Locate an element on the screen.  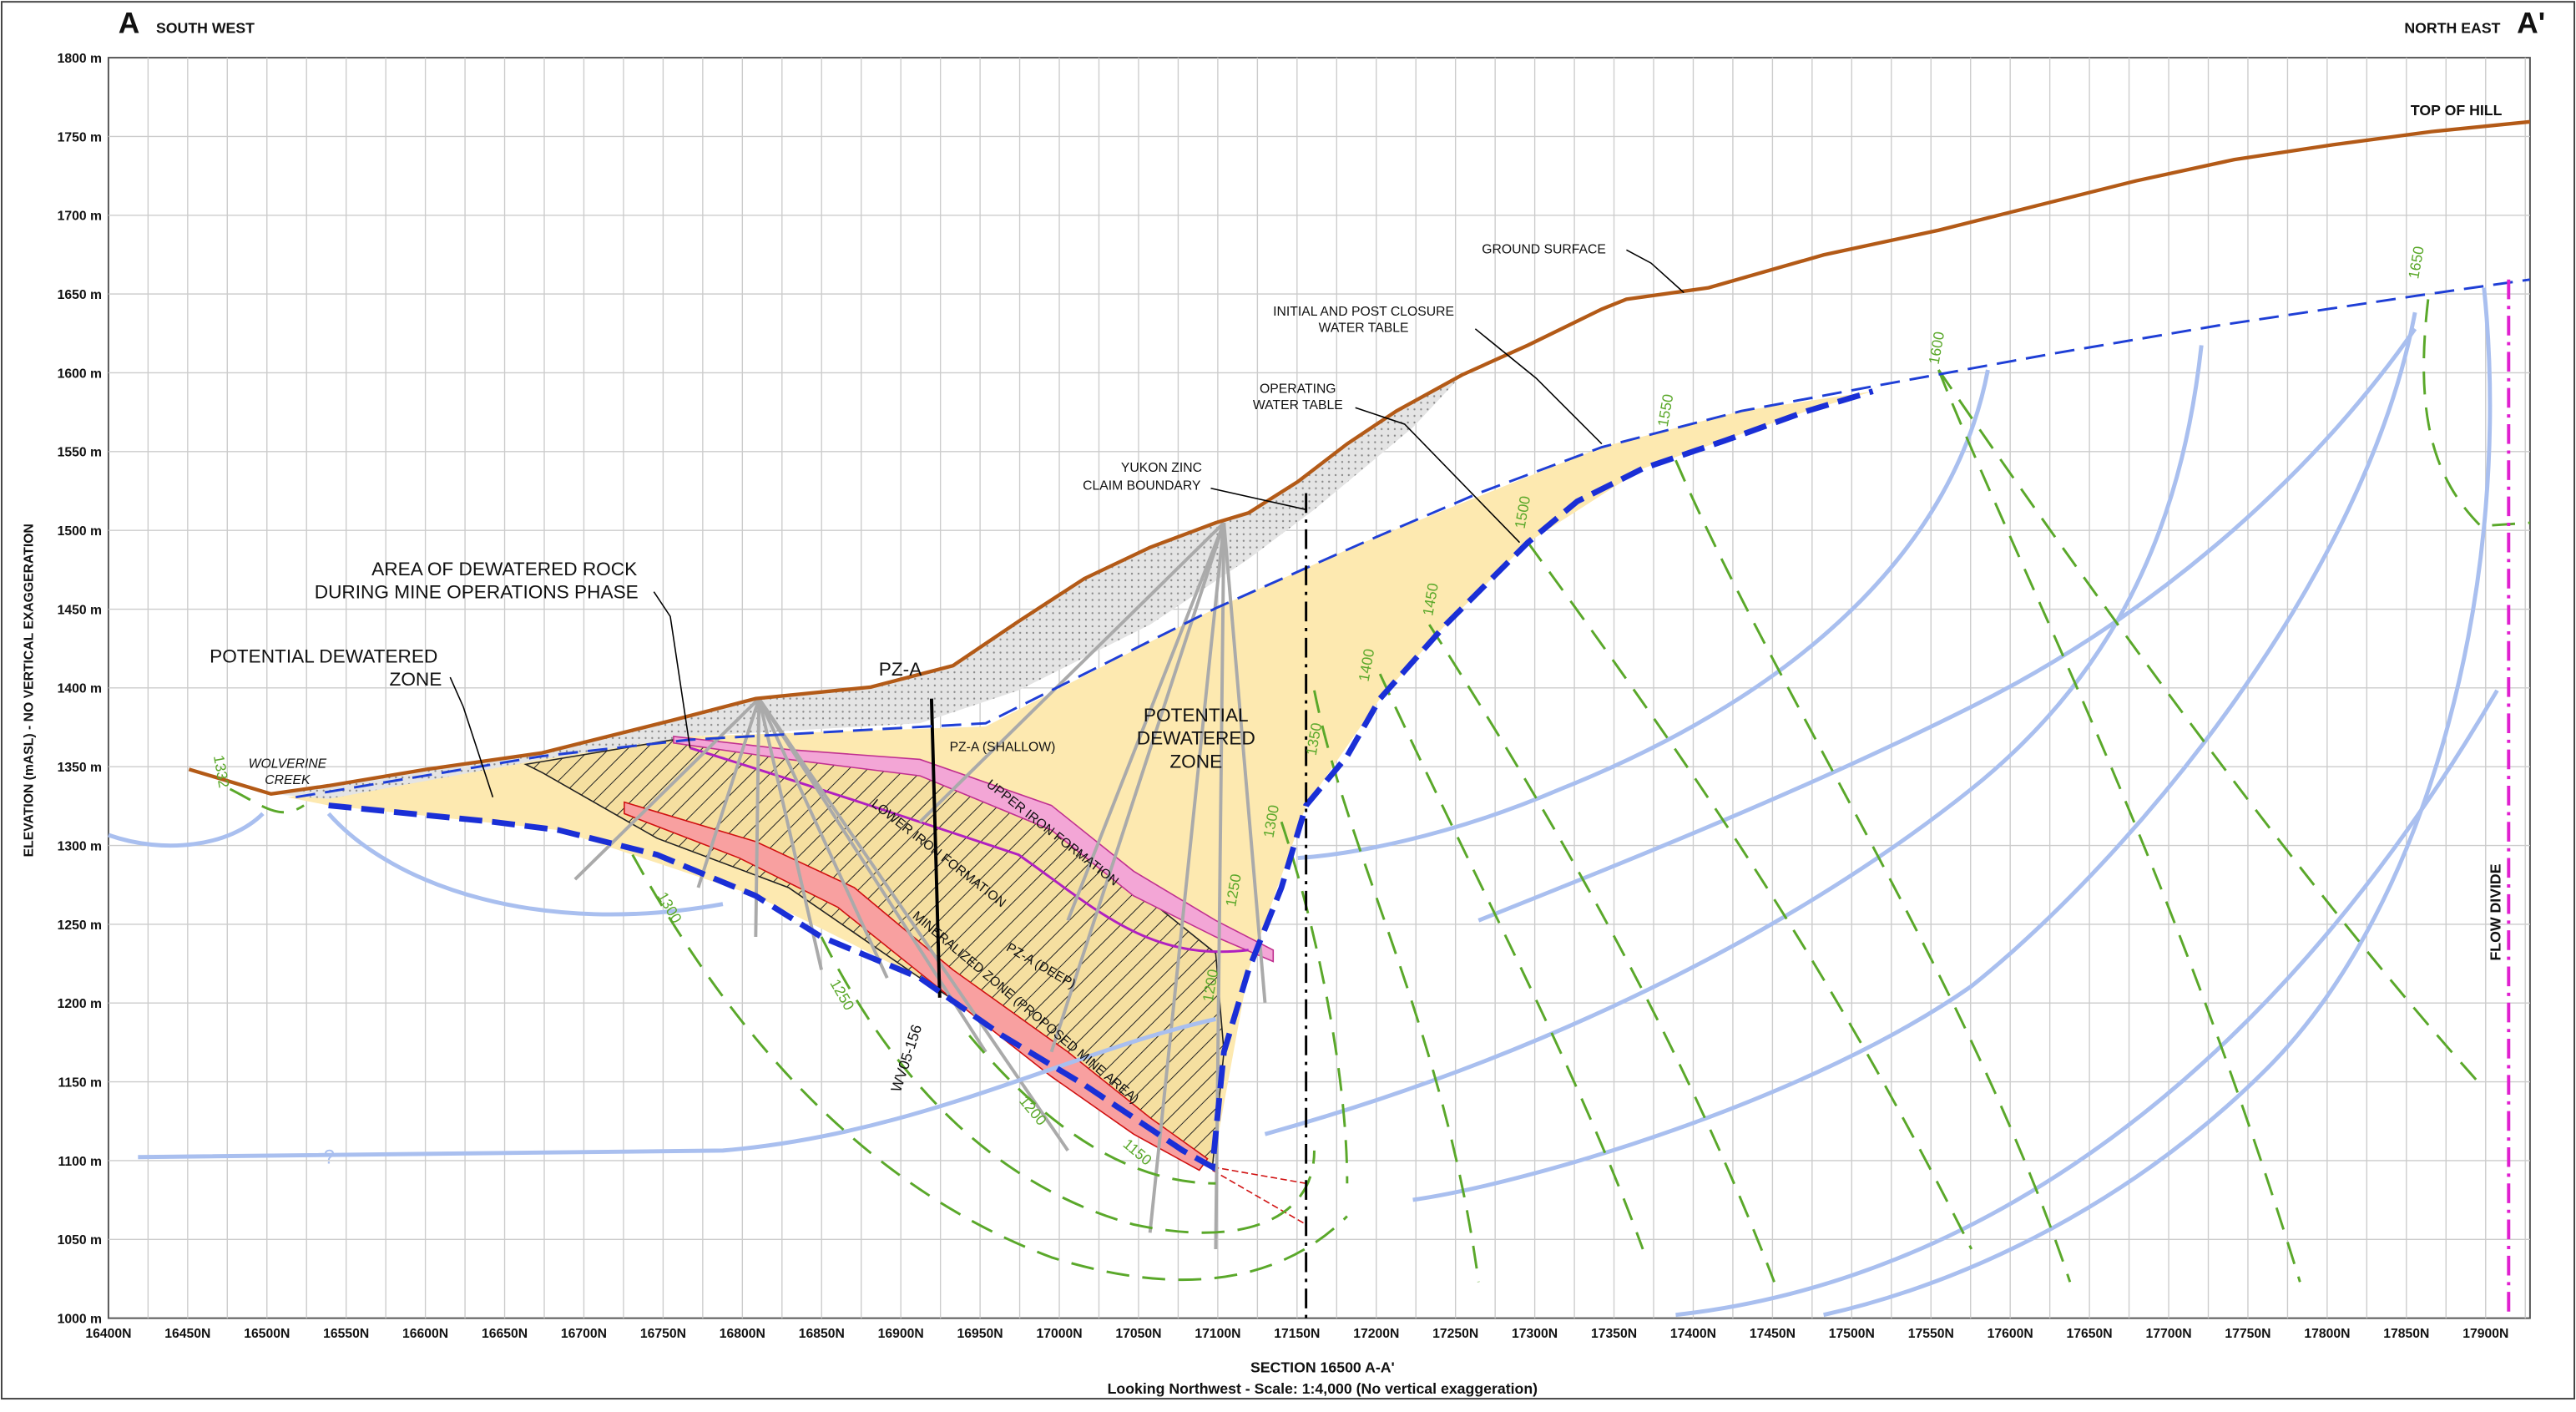
drillholes is located at coordinates (920, 885).